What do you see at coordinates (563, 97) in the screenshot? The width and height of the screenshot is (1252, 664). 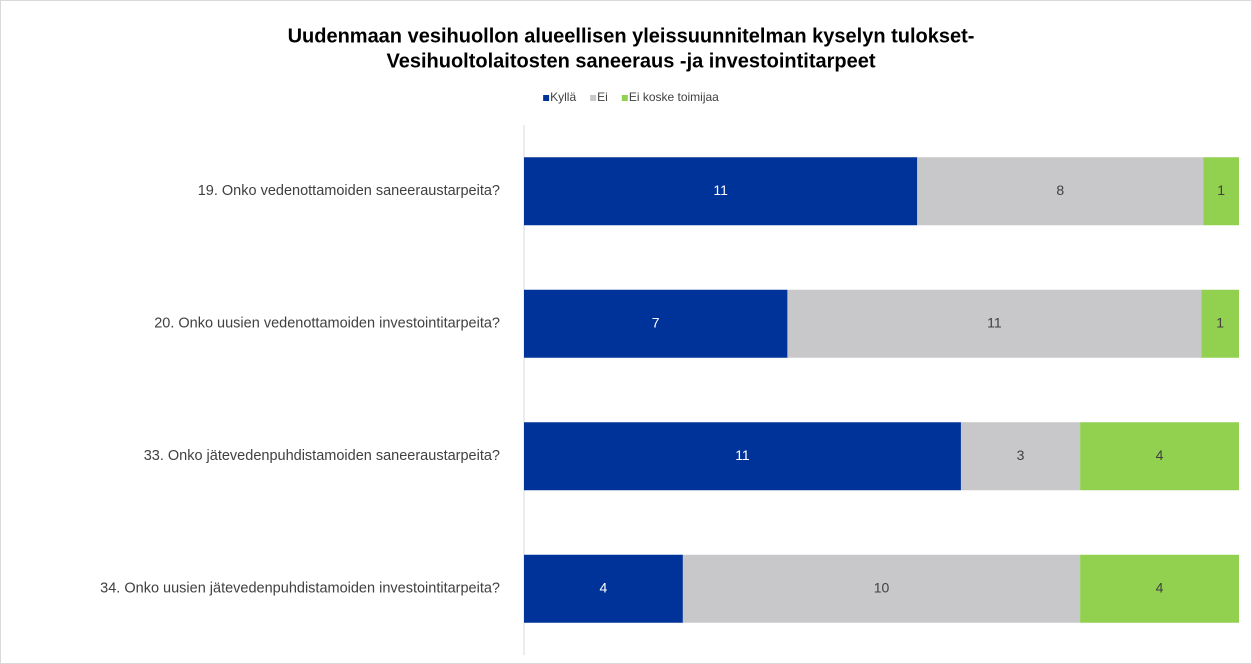 I see `legend-label: Kyllä` at bounding box center [563, 97].